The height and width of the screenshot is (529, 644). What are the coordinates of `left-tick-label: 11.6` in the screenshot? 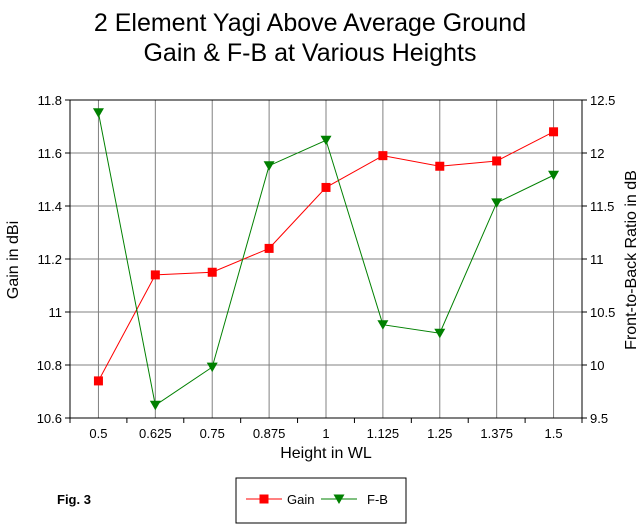 It's located at (50, 153).